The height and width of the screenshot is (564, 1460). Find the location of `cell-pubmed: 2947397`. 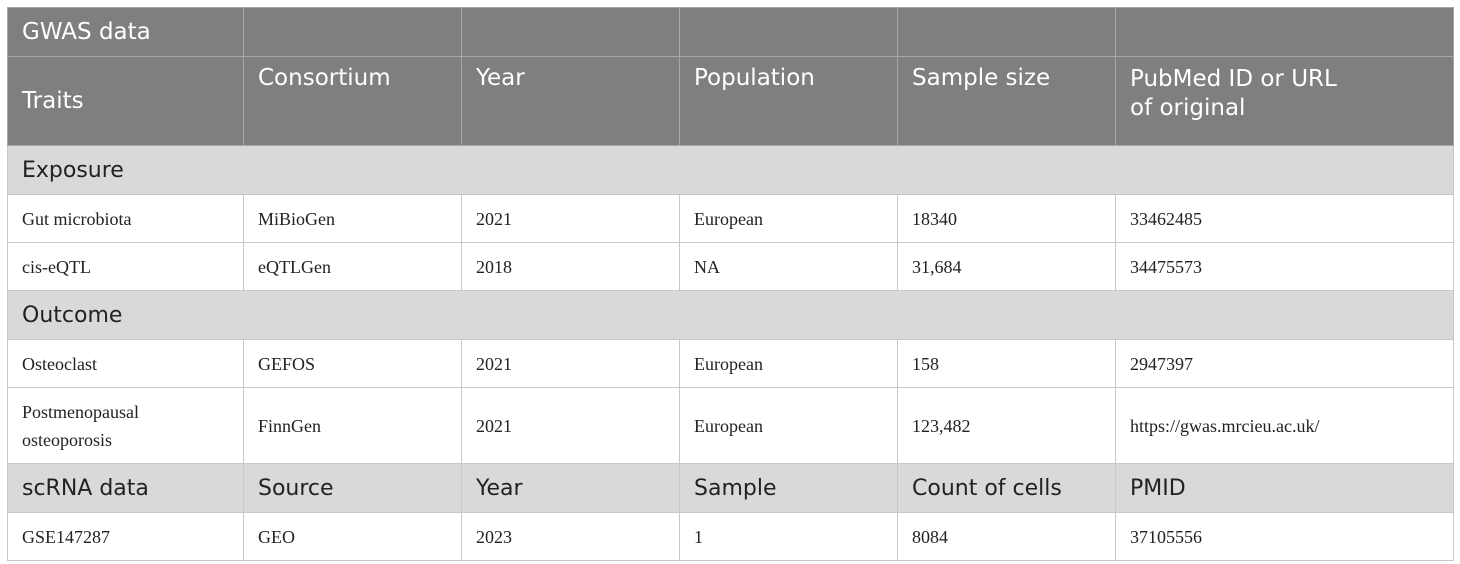

cell-pubmed: 2947397 is located at coordinates (1284, 363).